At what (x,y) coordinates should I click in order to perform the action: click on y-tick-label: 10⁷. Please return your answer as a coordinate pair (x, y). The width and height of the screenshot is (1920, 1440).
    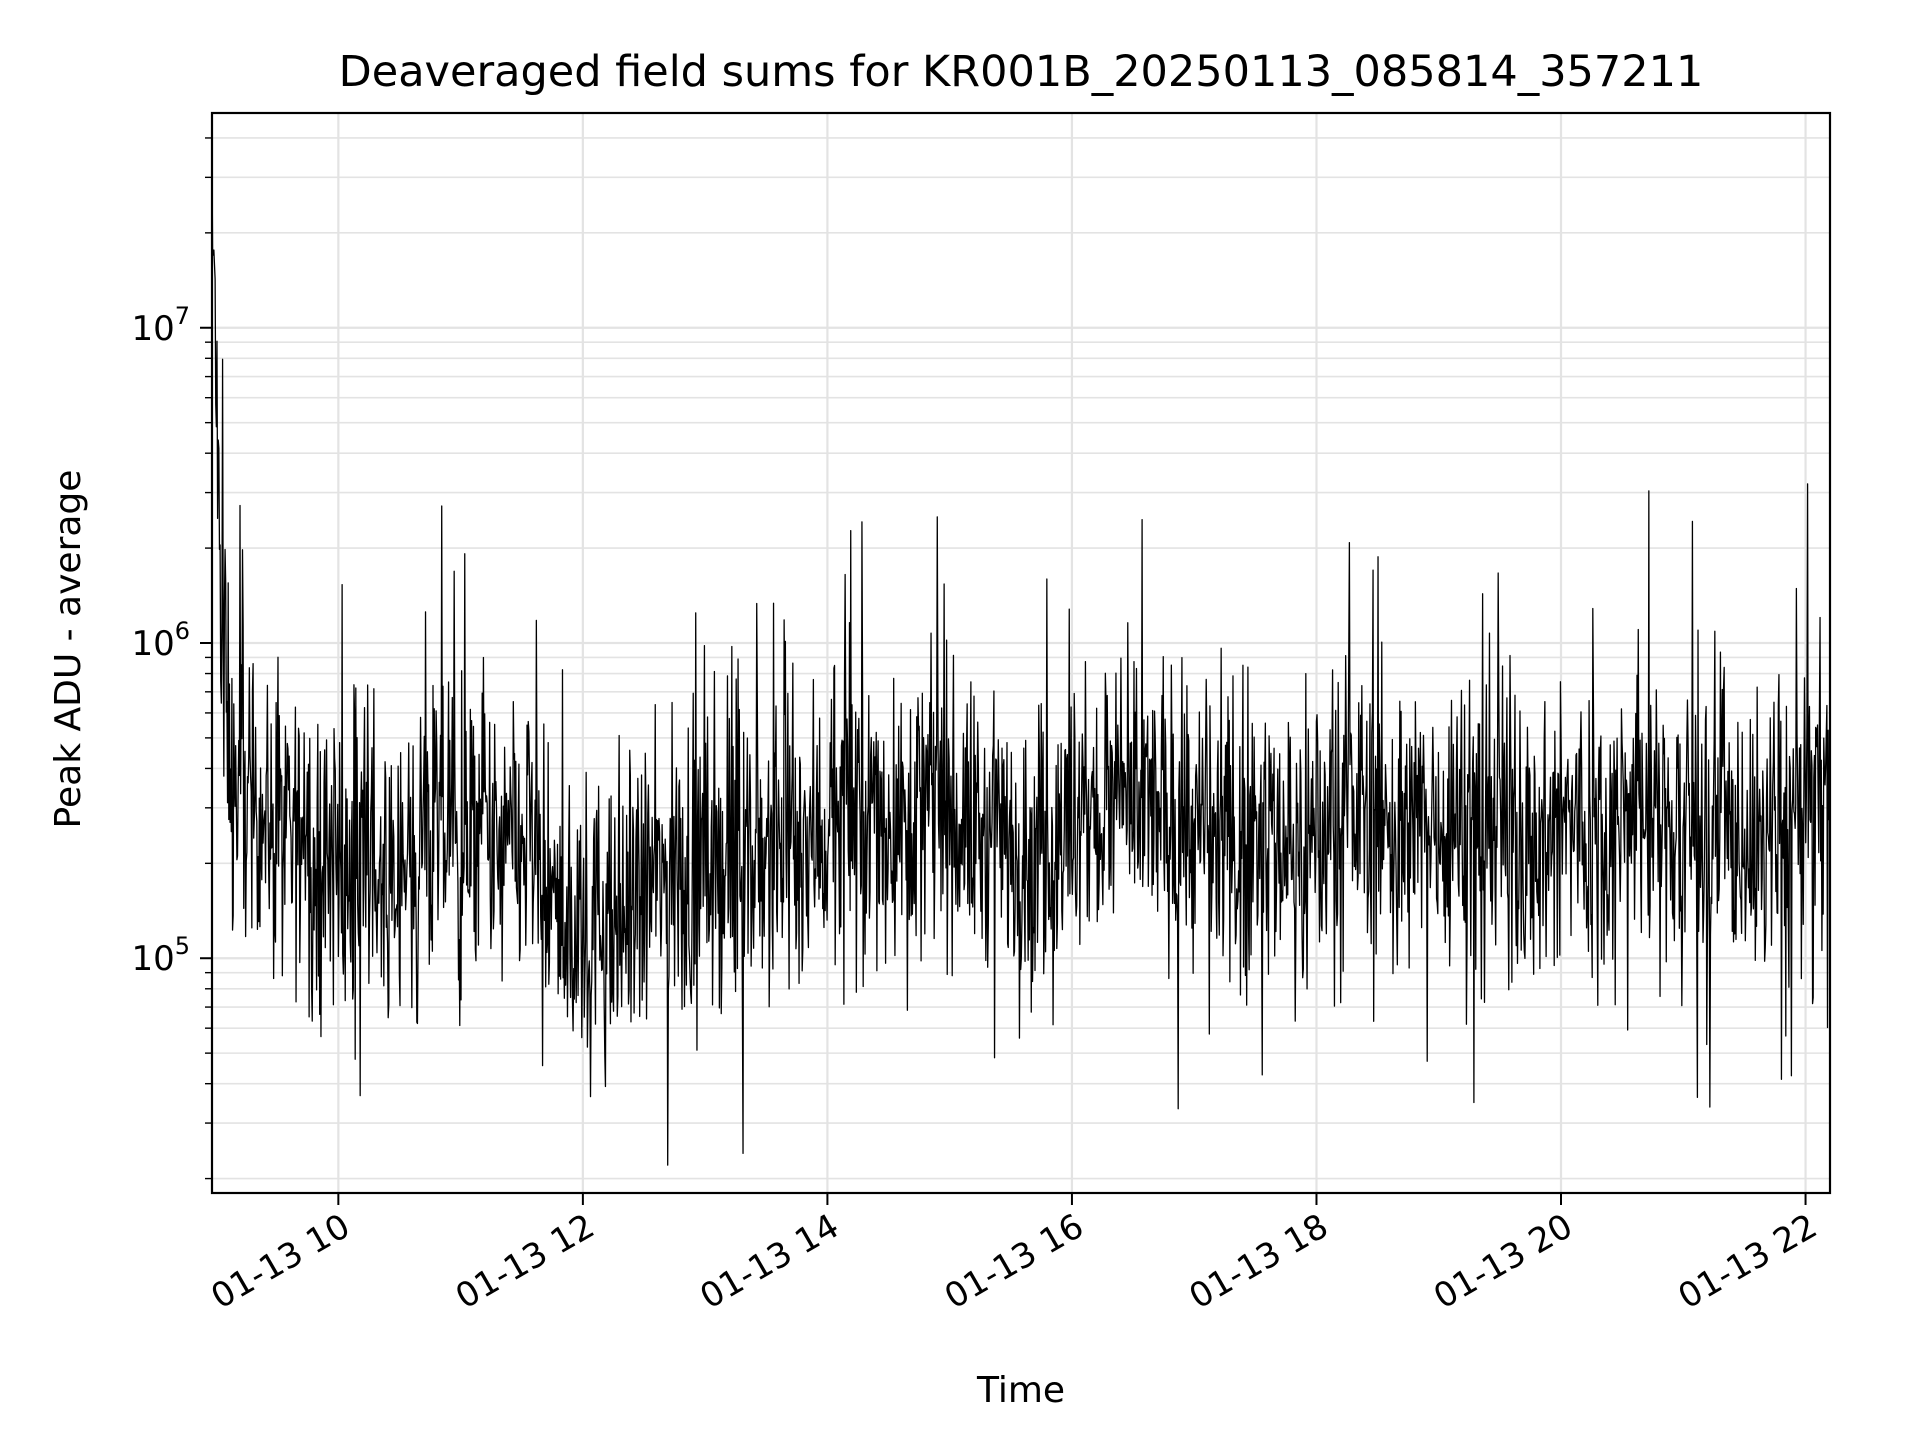
    Looking at the image, I should click on (160, 325).